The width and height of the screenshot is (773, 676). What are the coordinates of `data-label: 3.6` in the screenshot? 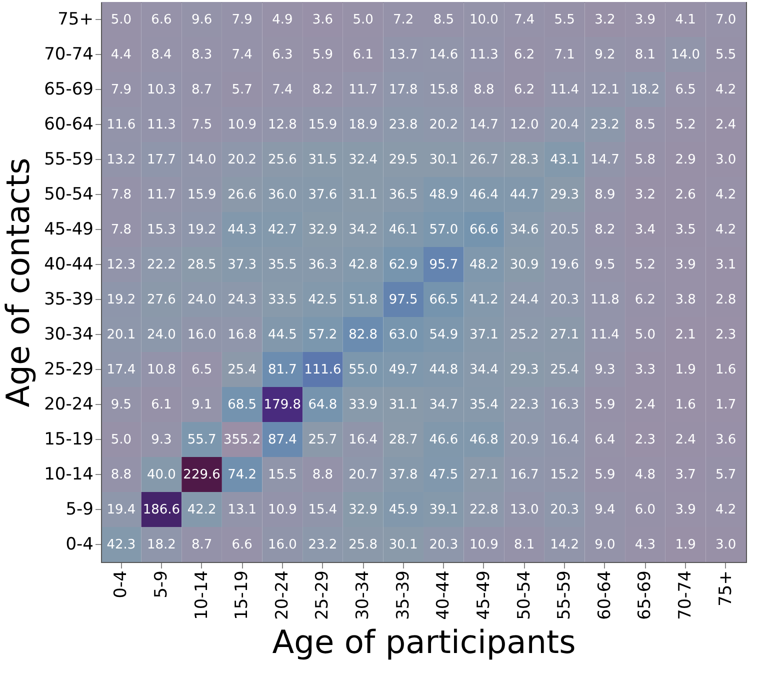 It's located at (726, 440).